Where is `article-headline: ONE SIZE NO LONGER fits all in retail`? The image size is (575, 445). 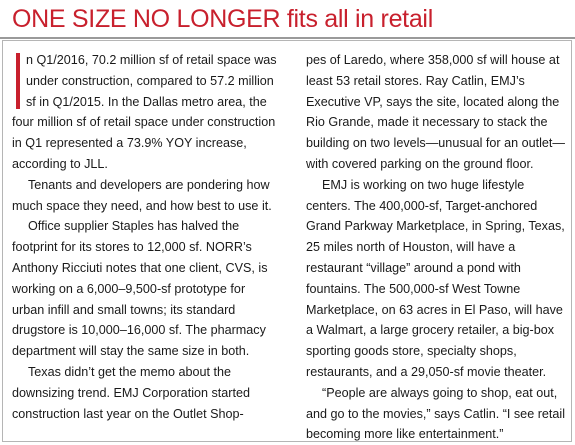
article-headline: ONE SIZE NO LONGER fits all in retail is located at coordinates (222, 19).